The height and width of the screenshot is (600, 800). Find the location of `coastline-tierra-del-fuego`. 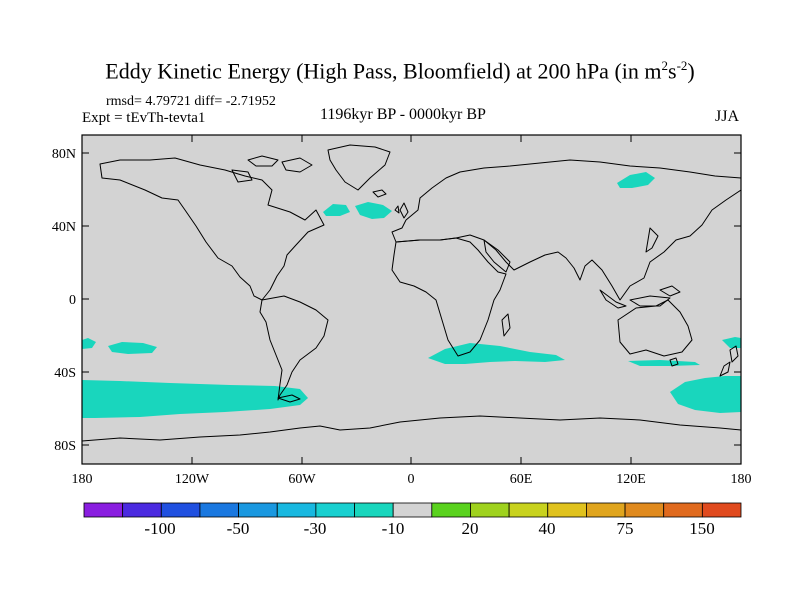

coastline-tierra-del-fuego is located at coordinates (289, 398).